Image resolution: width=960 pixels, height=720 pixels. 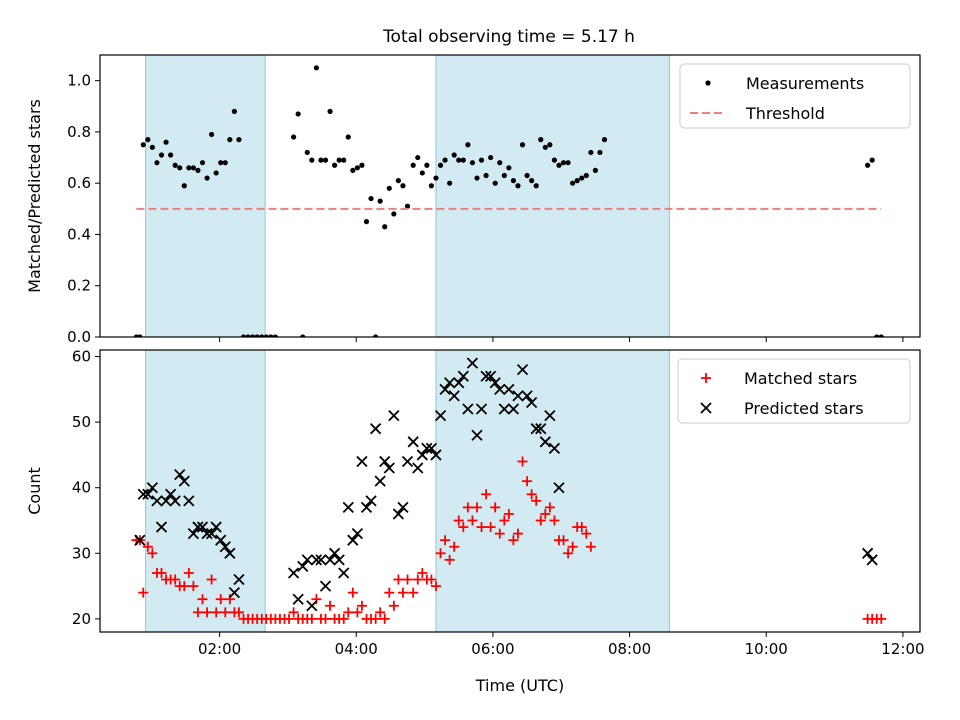 I want to click on y-tick-label: 0.6, so click(x=79, y=183).